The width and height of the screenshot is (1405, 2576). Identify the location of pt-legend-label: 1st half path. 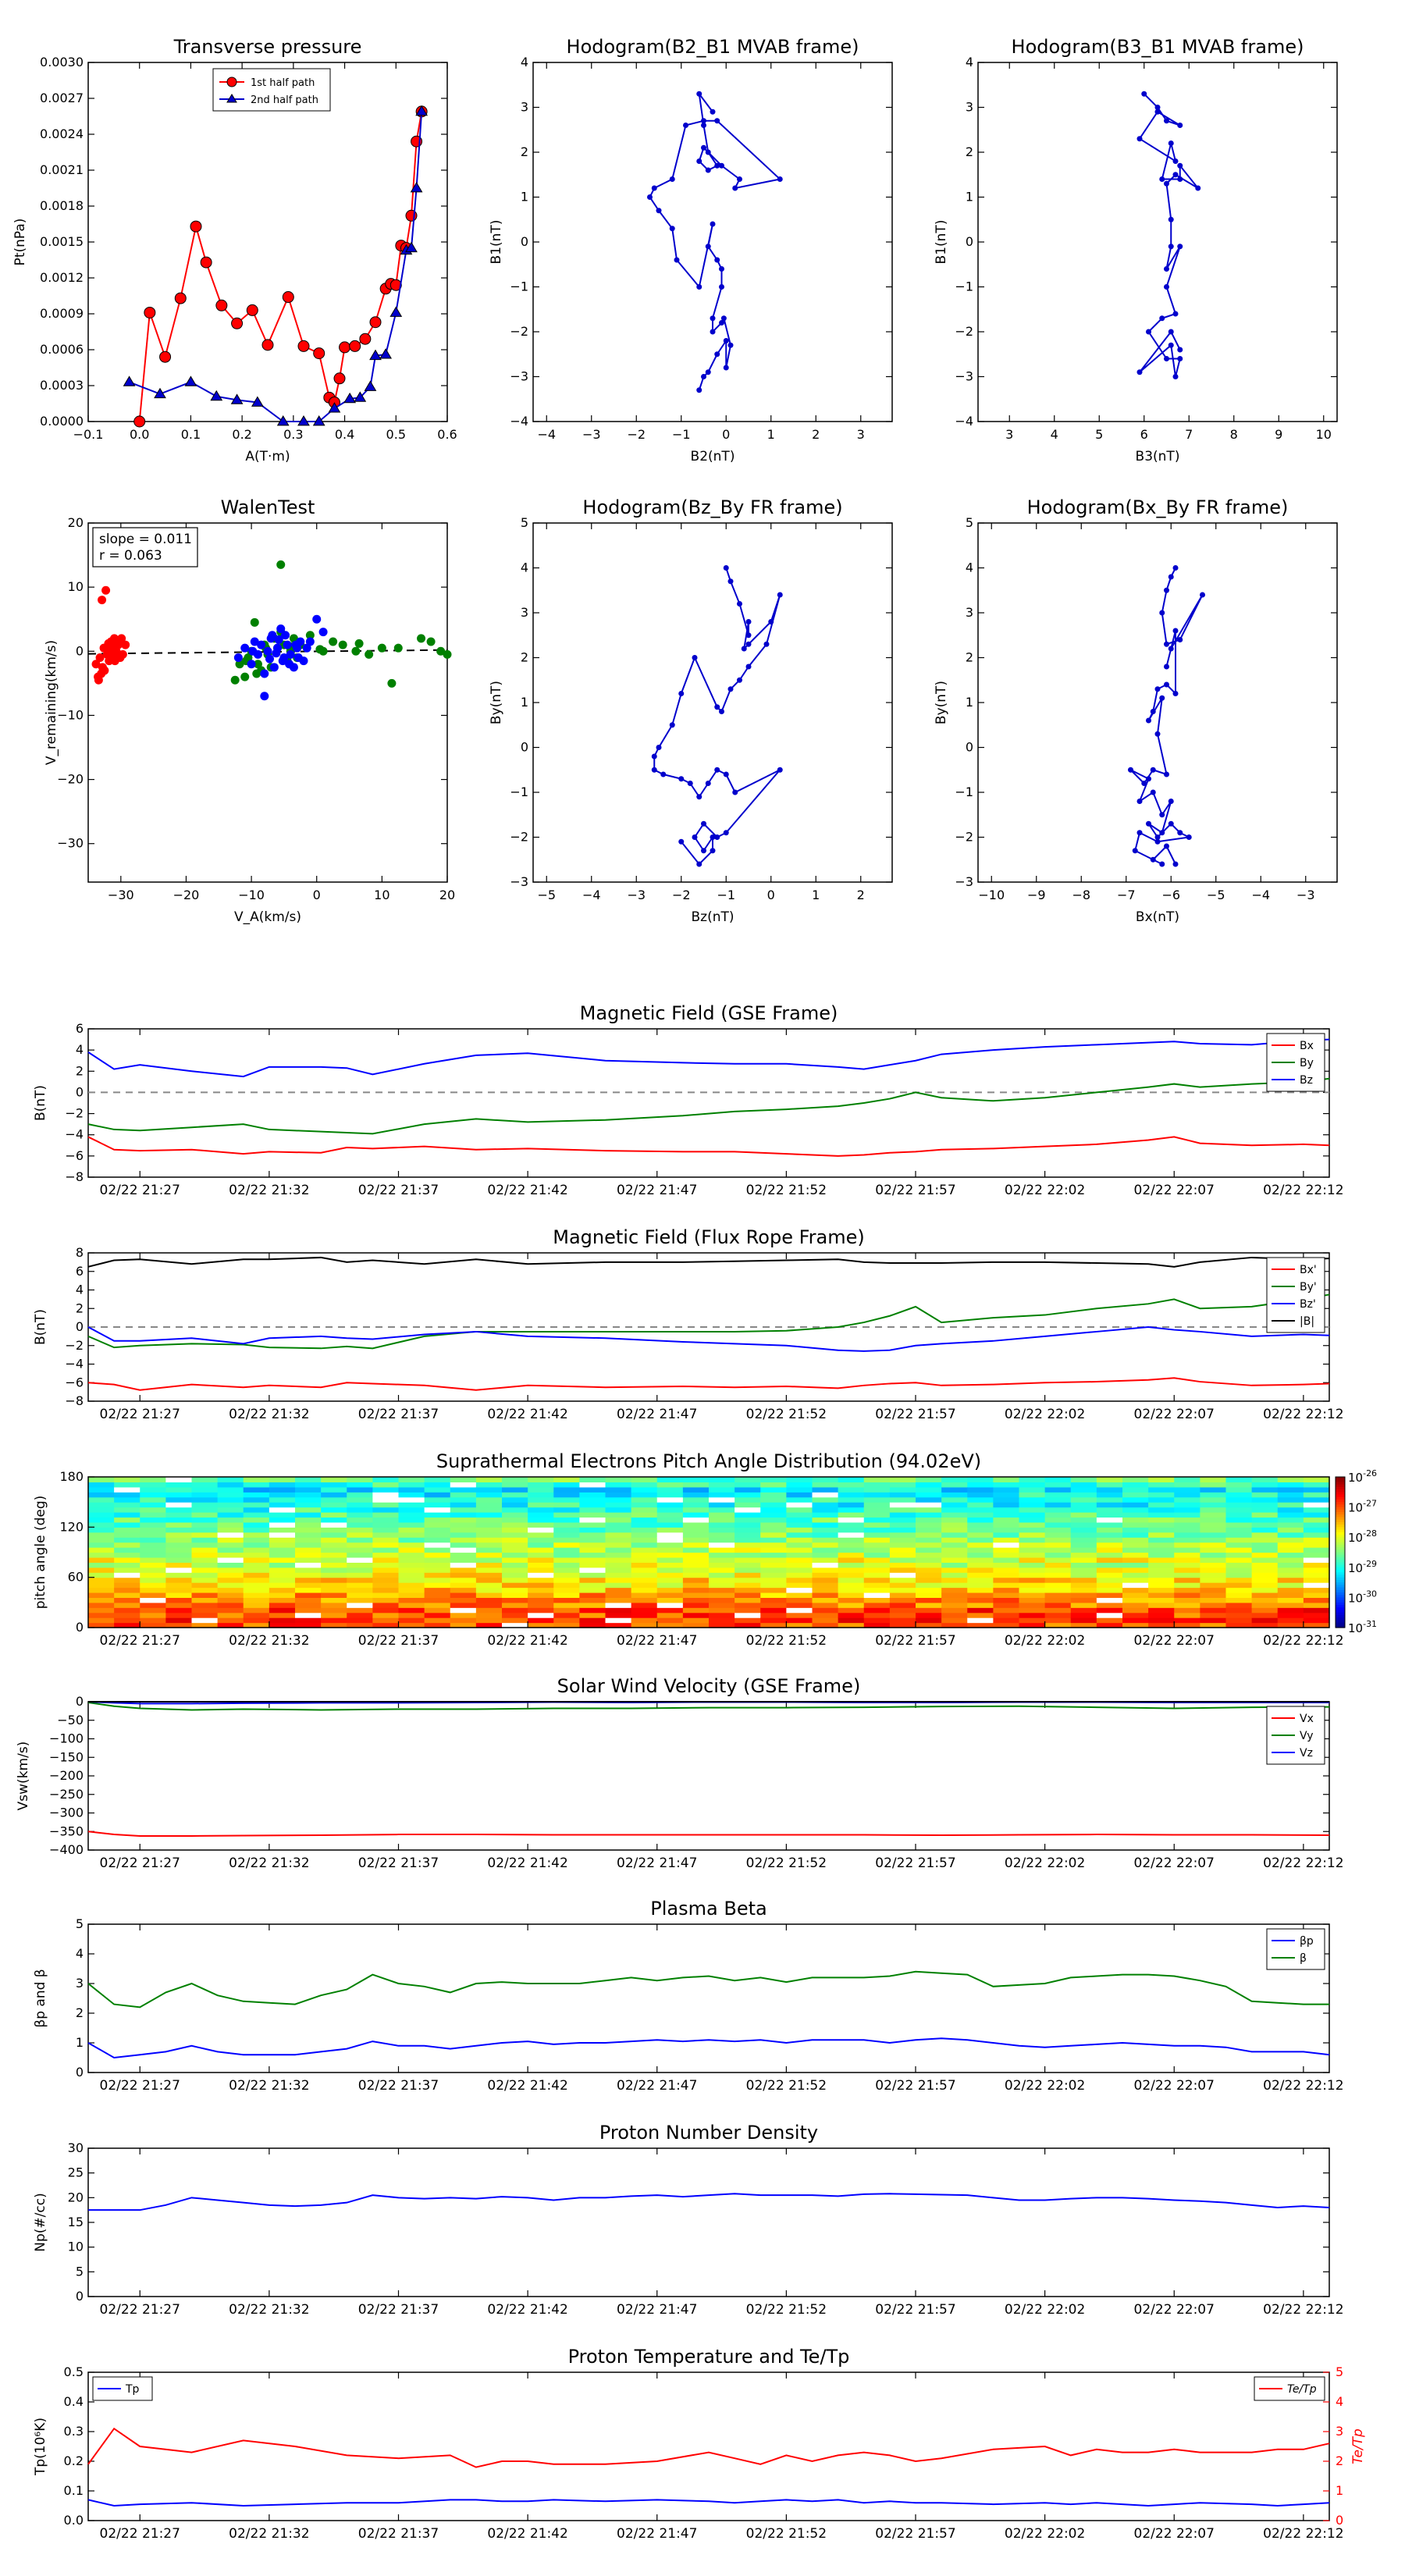
(283, 83).